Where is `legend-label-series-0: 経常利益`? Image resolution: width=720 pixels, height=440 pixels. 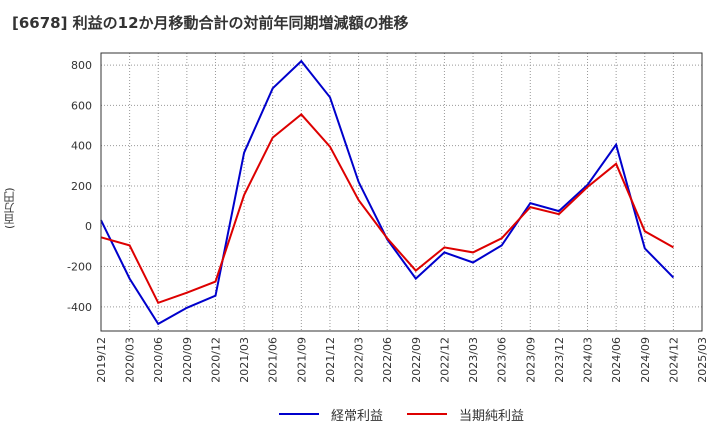 legend-label-series-0: 経常利益 is located at coordinates (357, 416).